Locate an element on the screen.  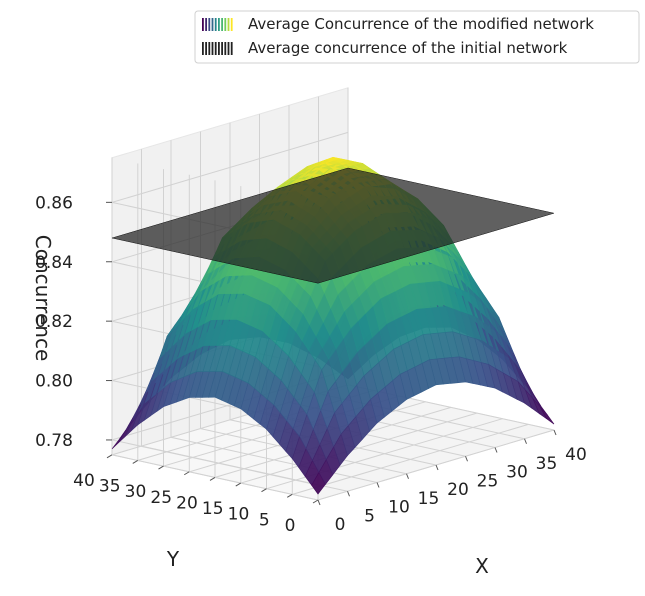
x-tick-label: 15 is located at coordinates (429, 499).